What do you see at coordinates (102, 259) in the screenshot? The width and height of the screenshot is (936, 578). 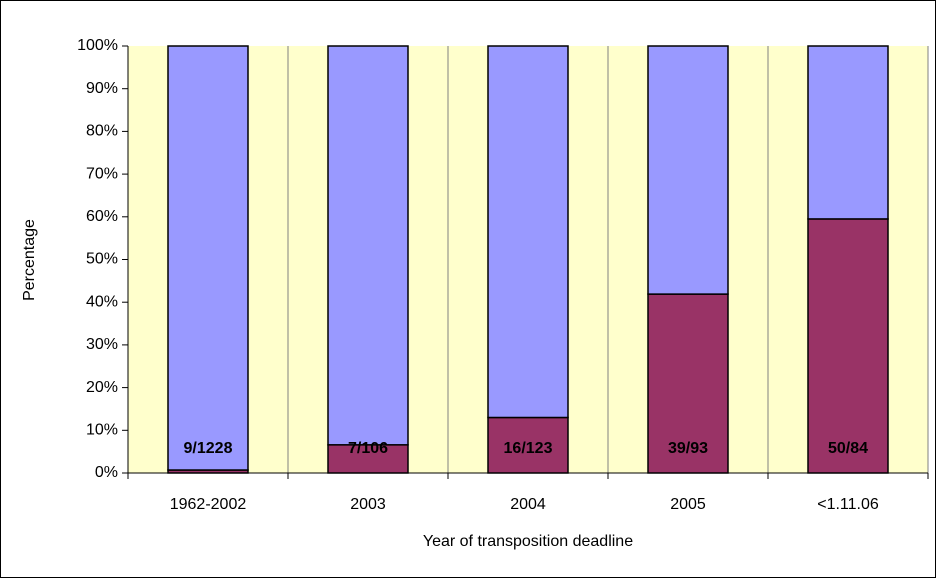 I see `y-tick-label: 50%` at bounding box center [102, 259].